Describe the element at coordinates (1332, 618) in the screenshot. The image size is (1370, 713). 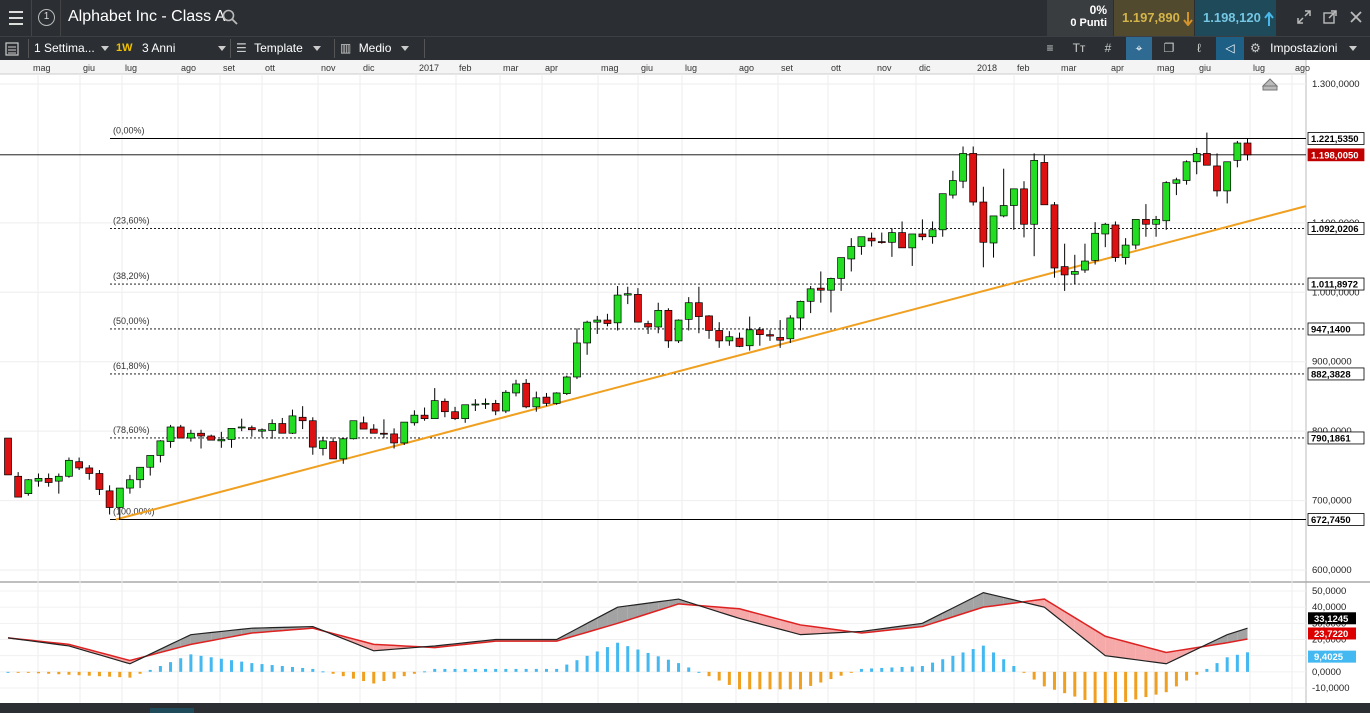
I see `macd-value-box` at that location.